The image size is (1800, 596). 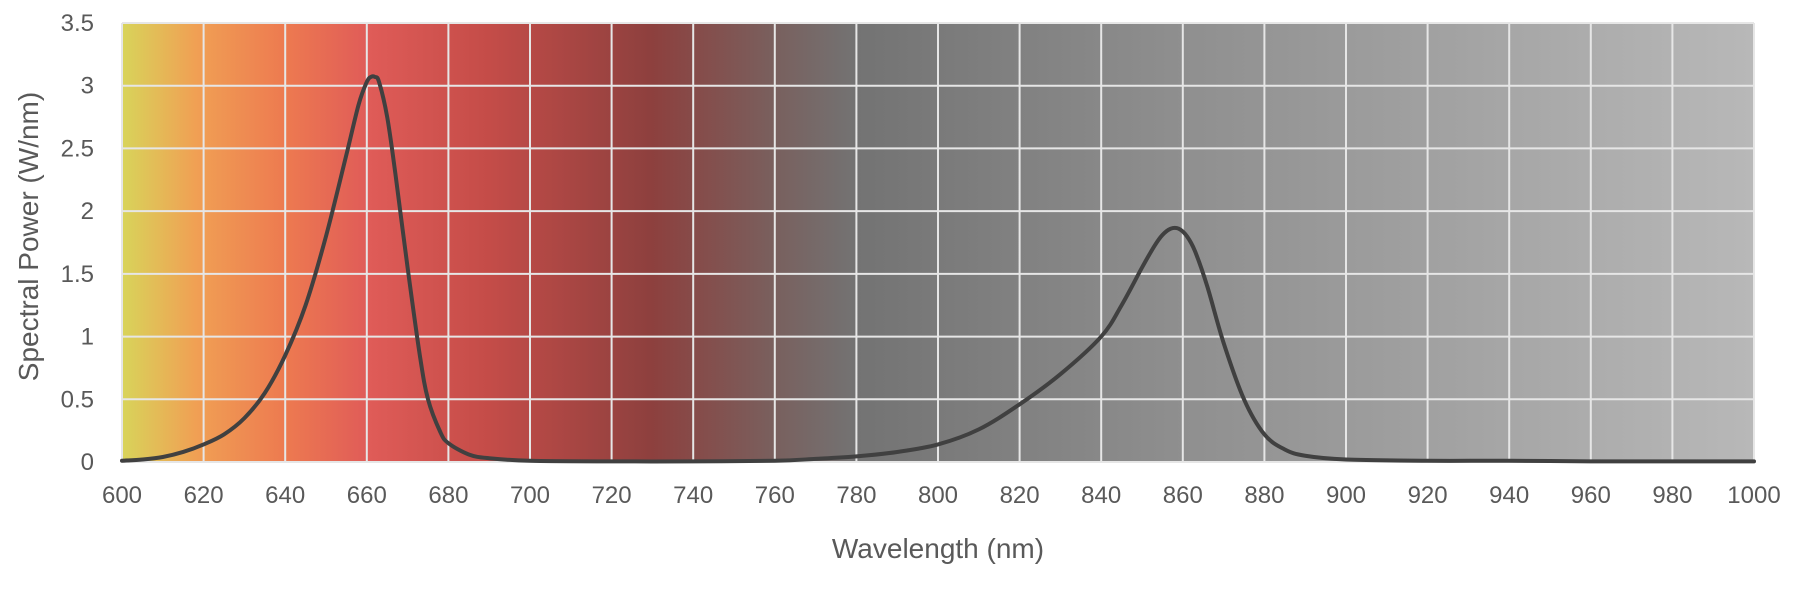 I want to click on x-tick-label: 860, so click(x=1183, y=495).